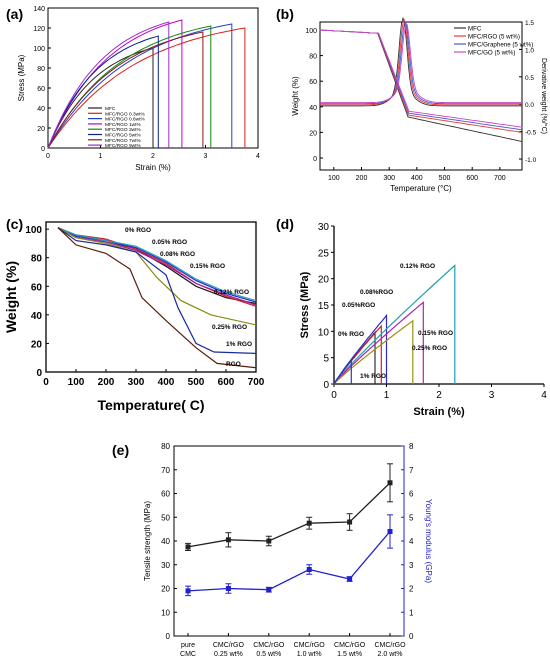 The image size is (550, 670). Describe the element at coordinates (153, 167) in the screenshot. I see `a-xlabel: Strain (%)` at that location.